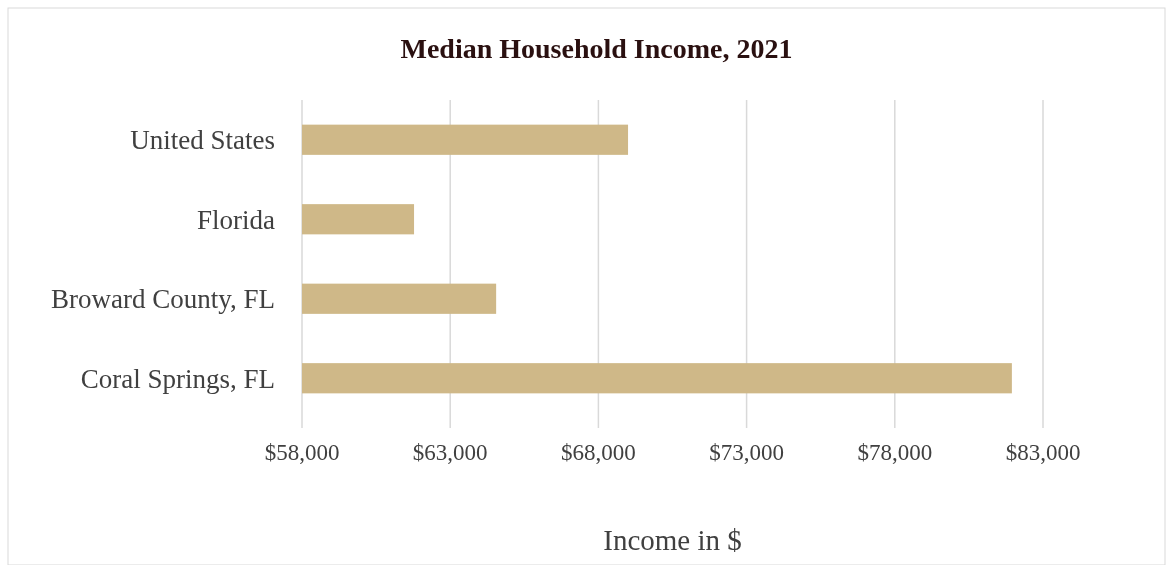  I want to click on x-tick-label: $58,000, so click(302, 452).